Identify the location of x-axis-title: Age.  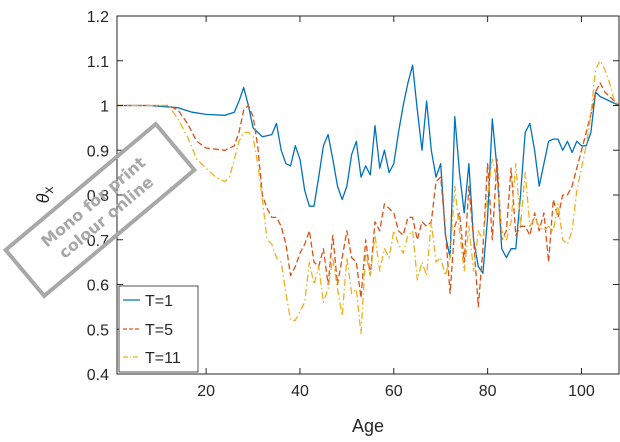
(368, 426).